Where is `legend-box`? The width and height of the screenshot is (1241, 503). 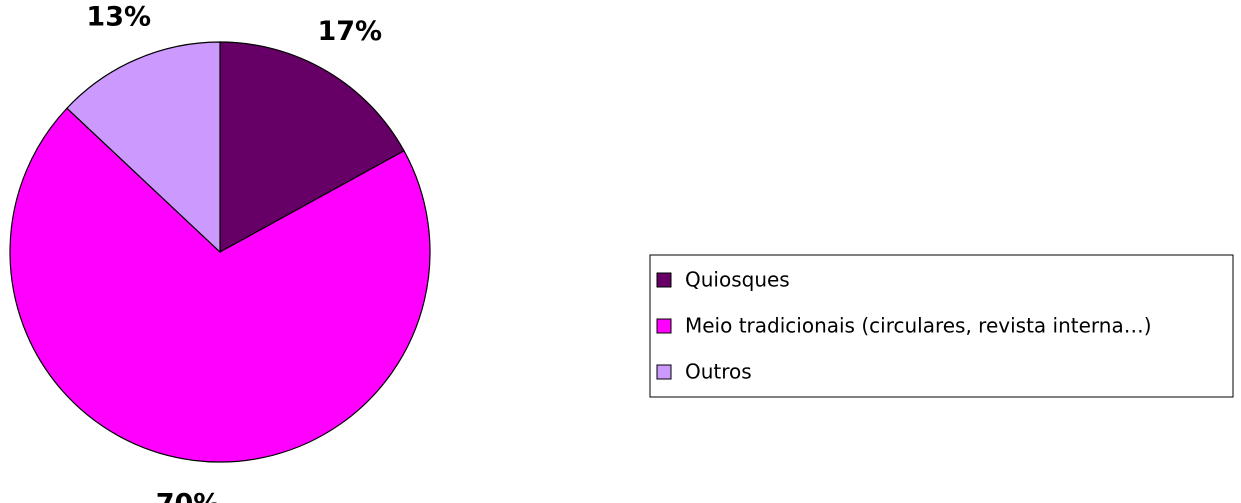
legend-box is located at coordinates (941, 326).